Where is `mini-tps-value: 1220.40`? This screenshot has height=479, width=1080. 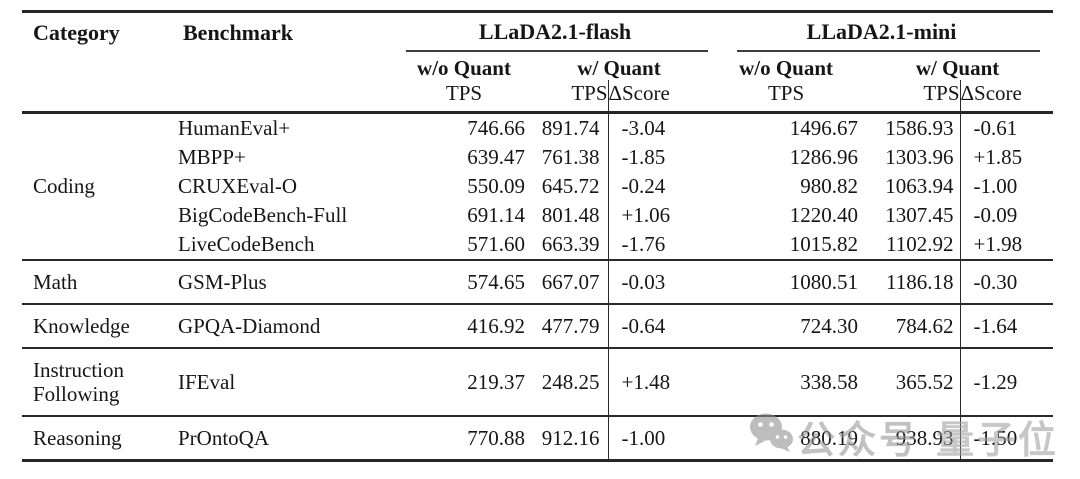 mini-tps-value: 1220.40 is located at coordinates (824, 215).